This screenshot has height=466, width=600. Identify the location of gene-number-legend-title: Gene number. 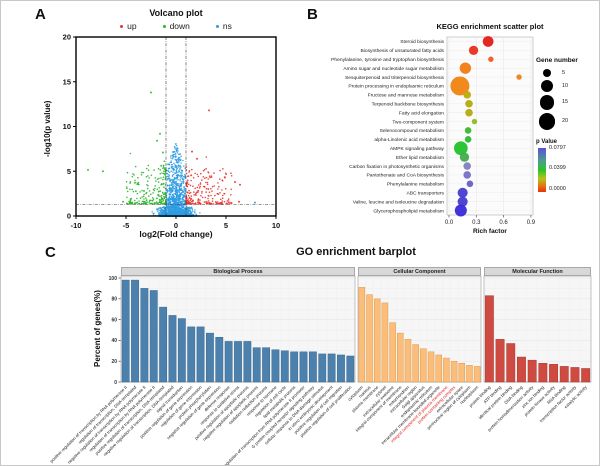
(557, 60).